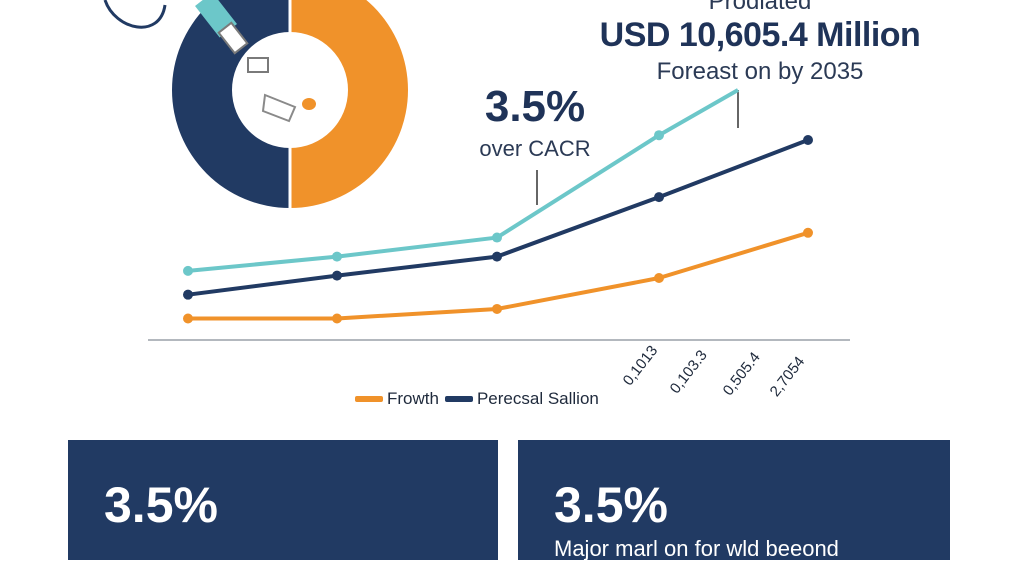 Image resolution: width=1024 pixels, height=562 pixels. Describe the element at coordinates (231, 104) in the screenshot. I see `donut-slice-navy` at that location.